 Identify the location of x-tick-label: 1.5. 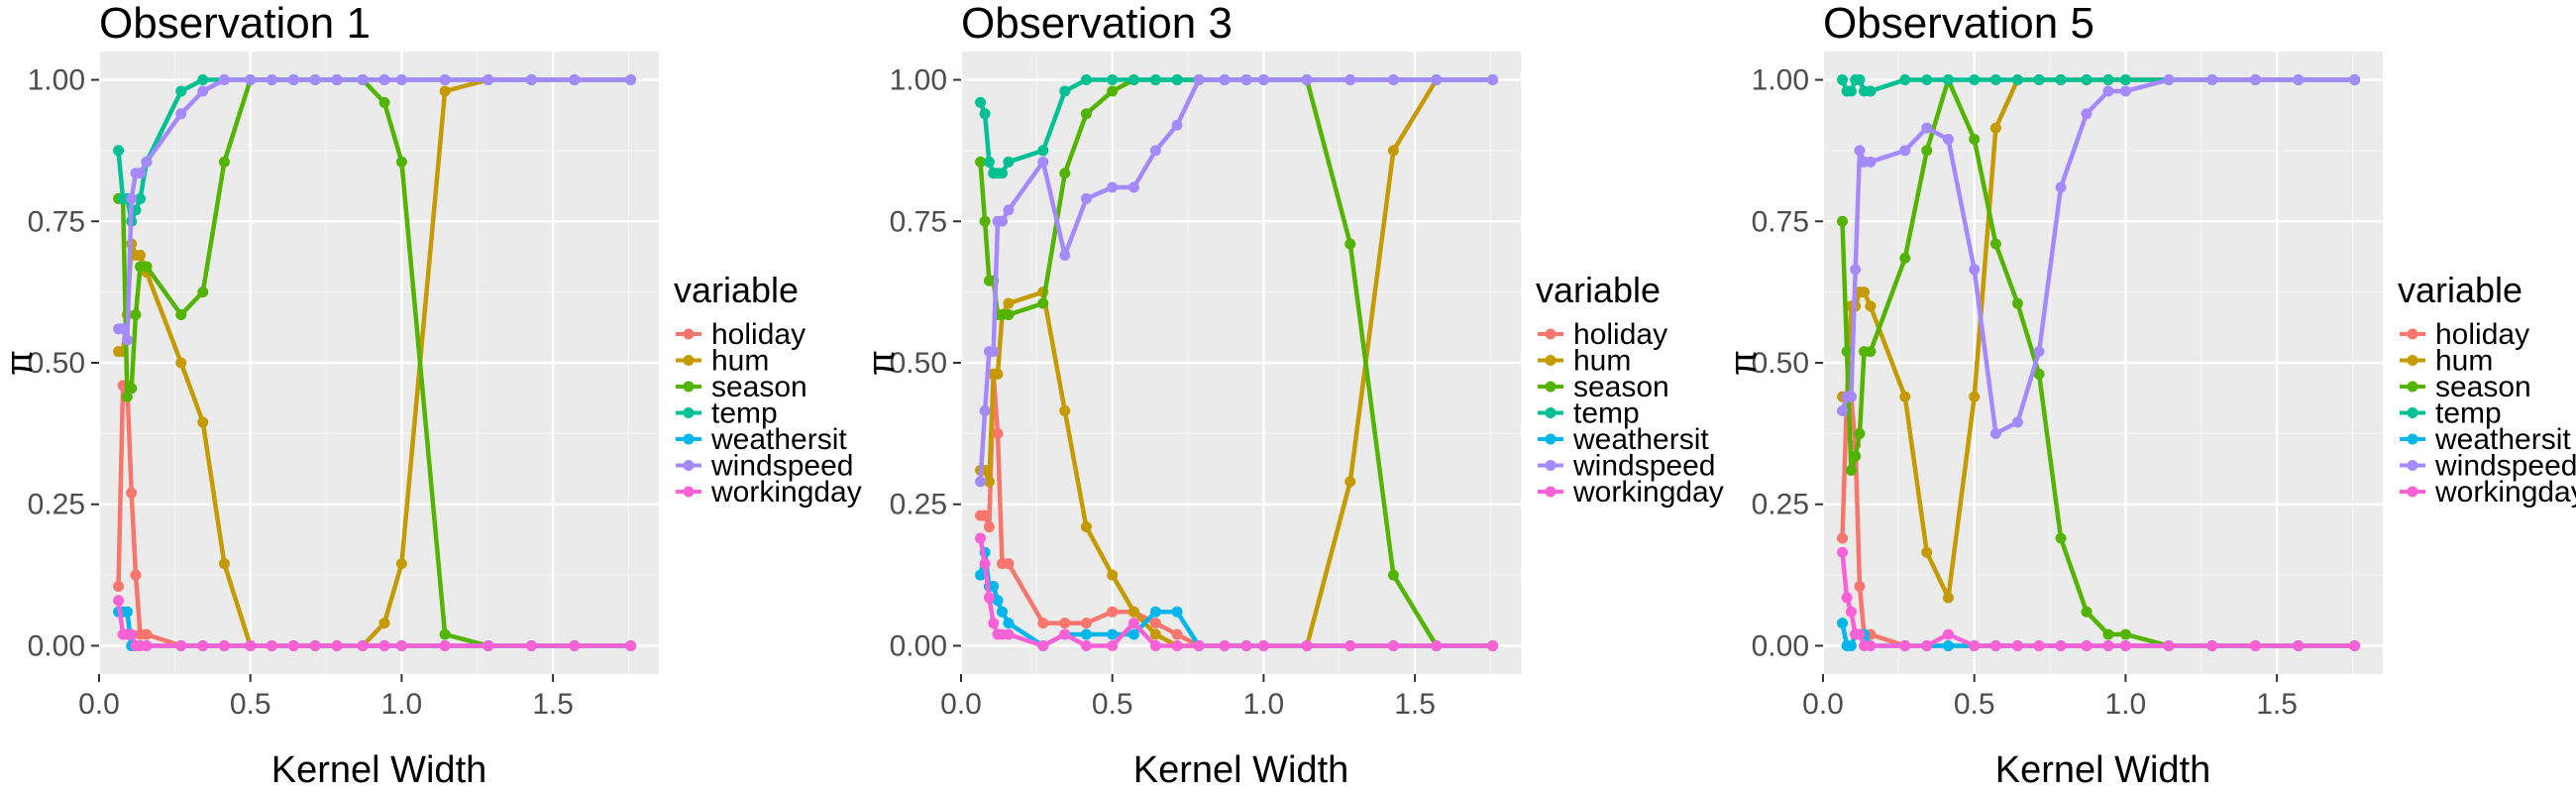
(2277, 704).